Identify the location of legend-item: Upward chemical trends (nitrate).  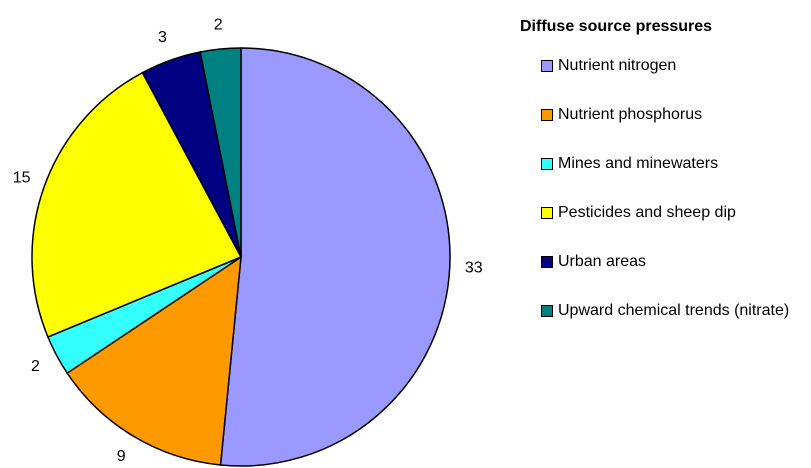
(664, 315).